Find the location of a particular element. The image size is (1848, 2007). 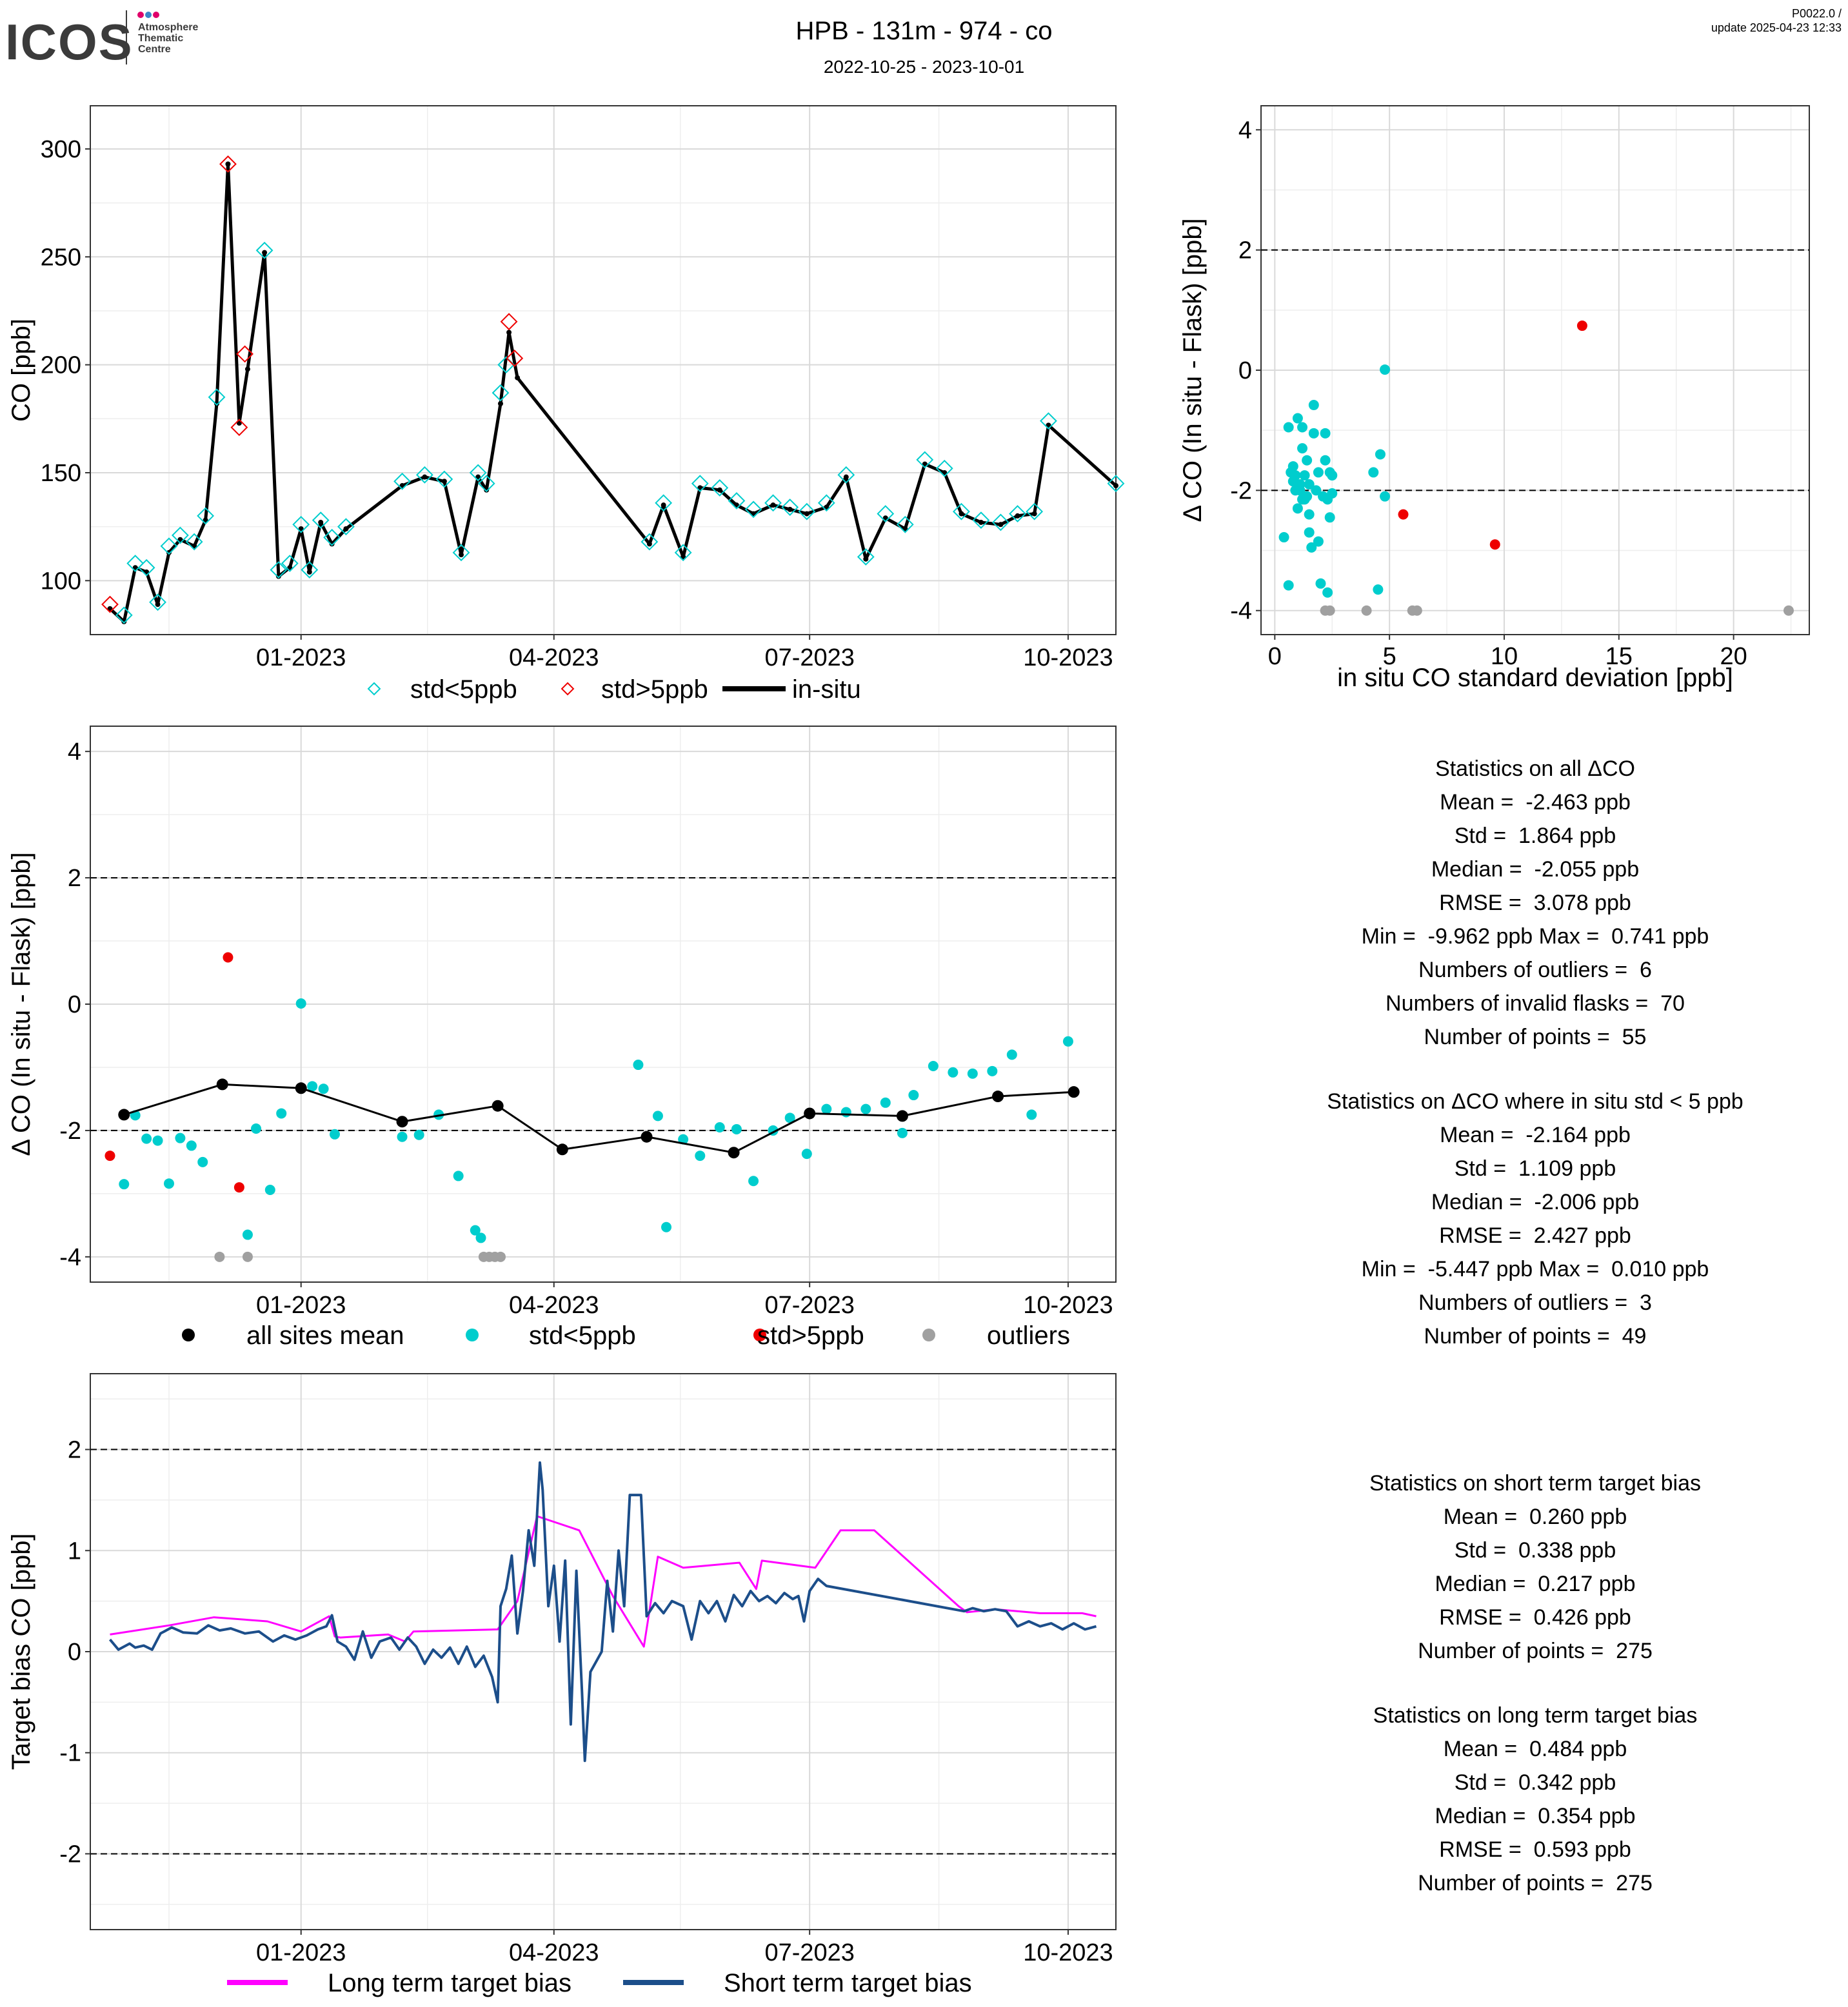

y-axis-label: CO [ppb] is located at coordinates (21, 370).